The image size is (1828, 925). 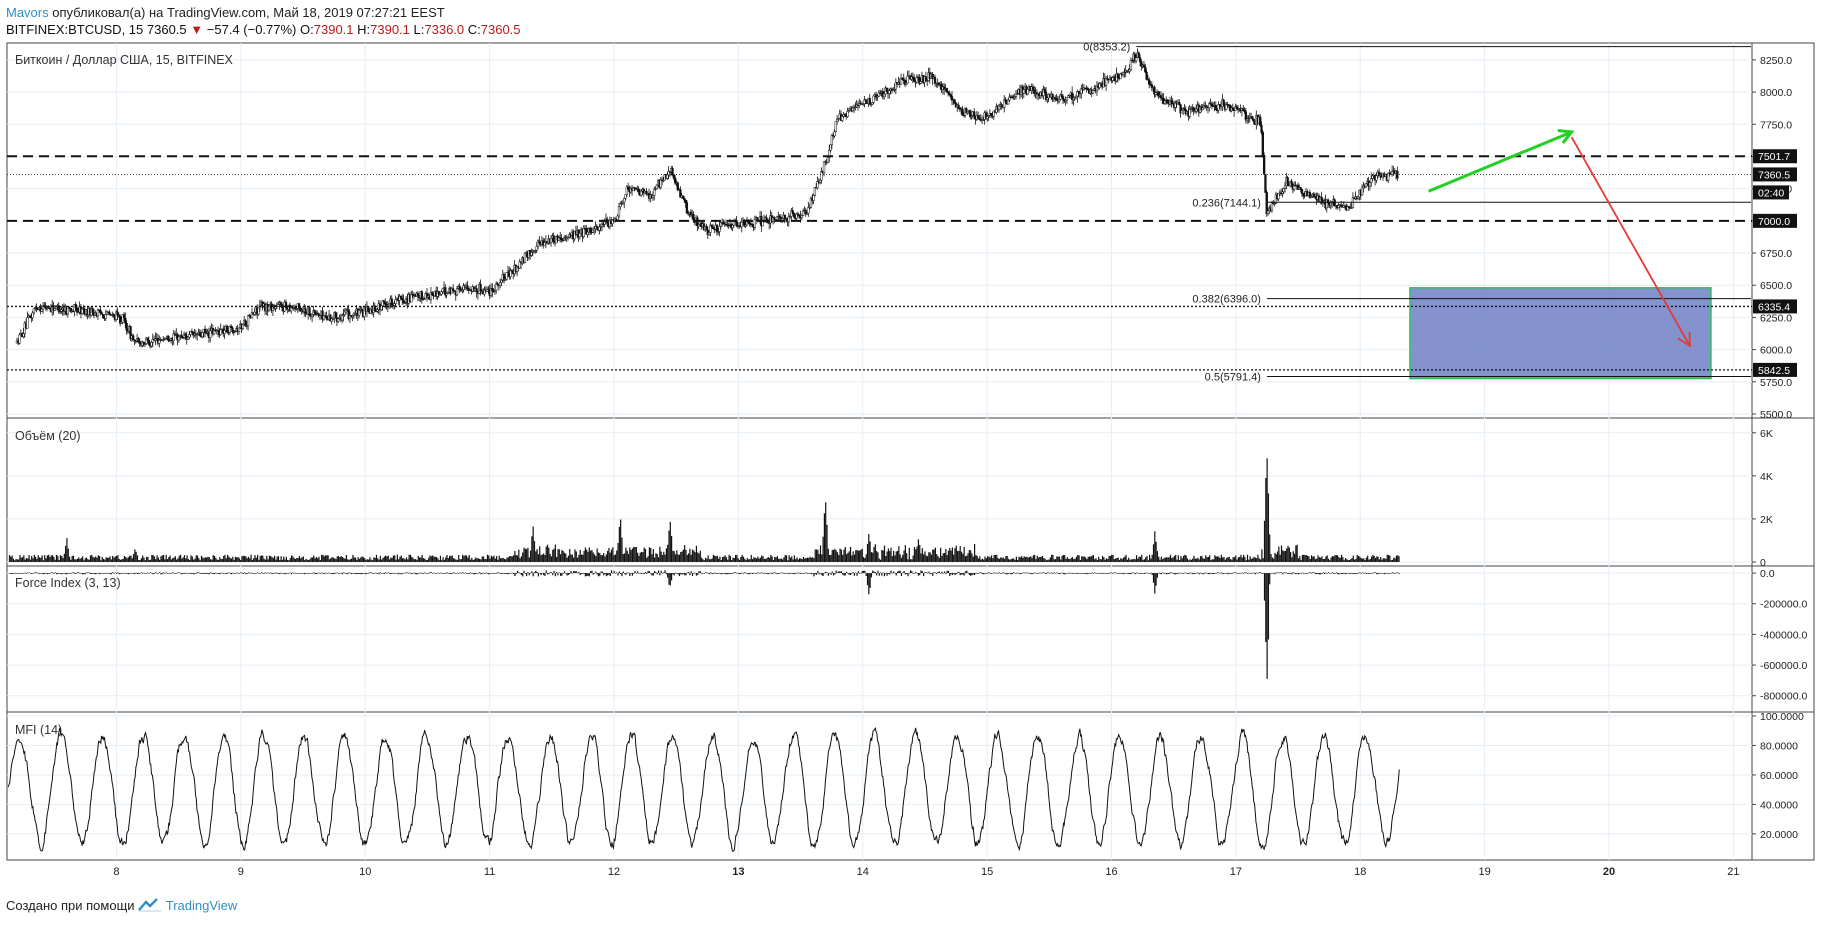 I want to click on green-arrow, so click(x=1500, y=161).